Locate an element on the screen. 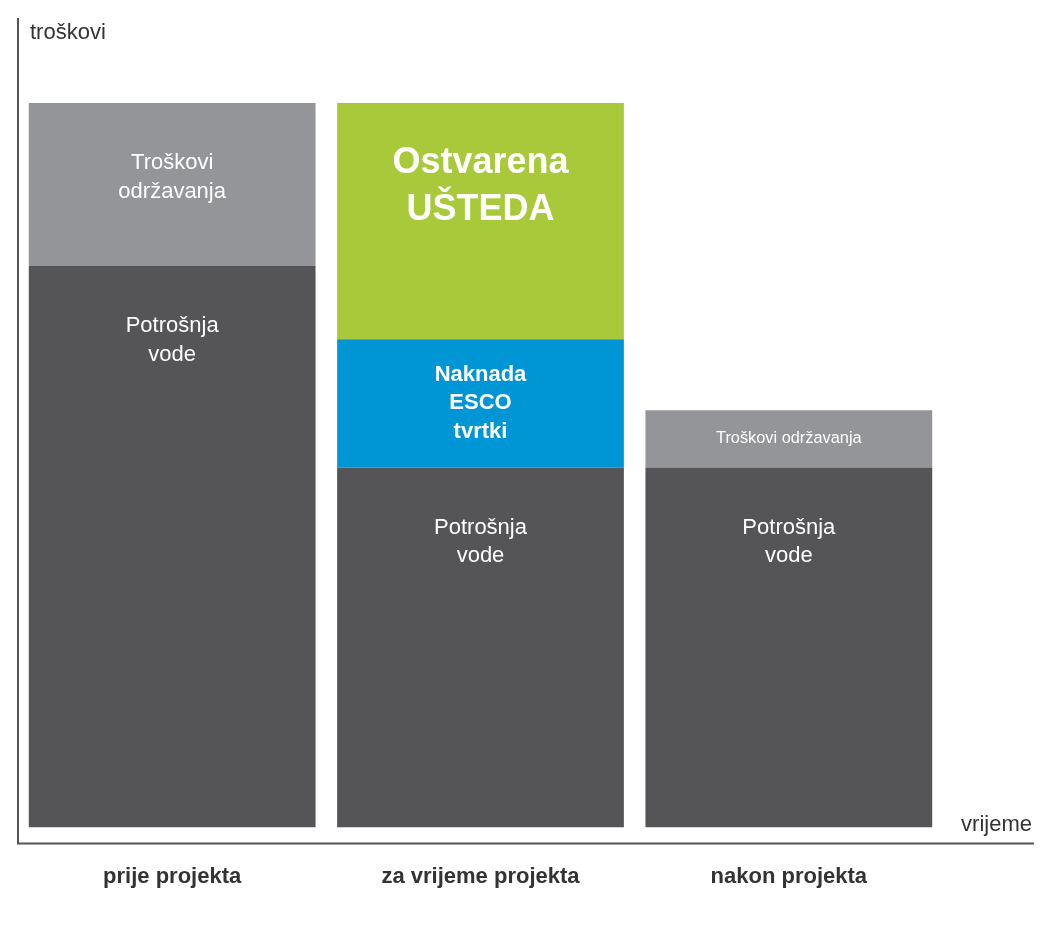 The height and width of the screenshot is (927, 1048). x-tick-label: prije projekta is located at coordinates (173, 875).